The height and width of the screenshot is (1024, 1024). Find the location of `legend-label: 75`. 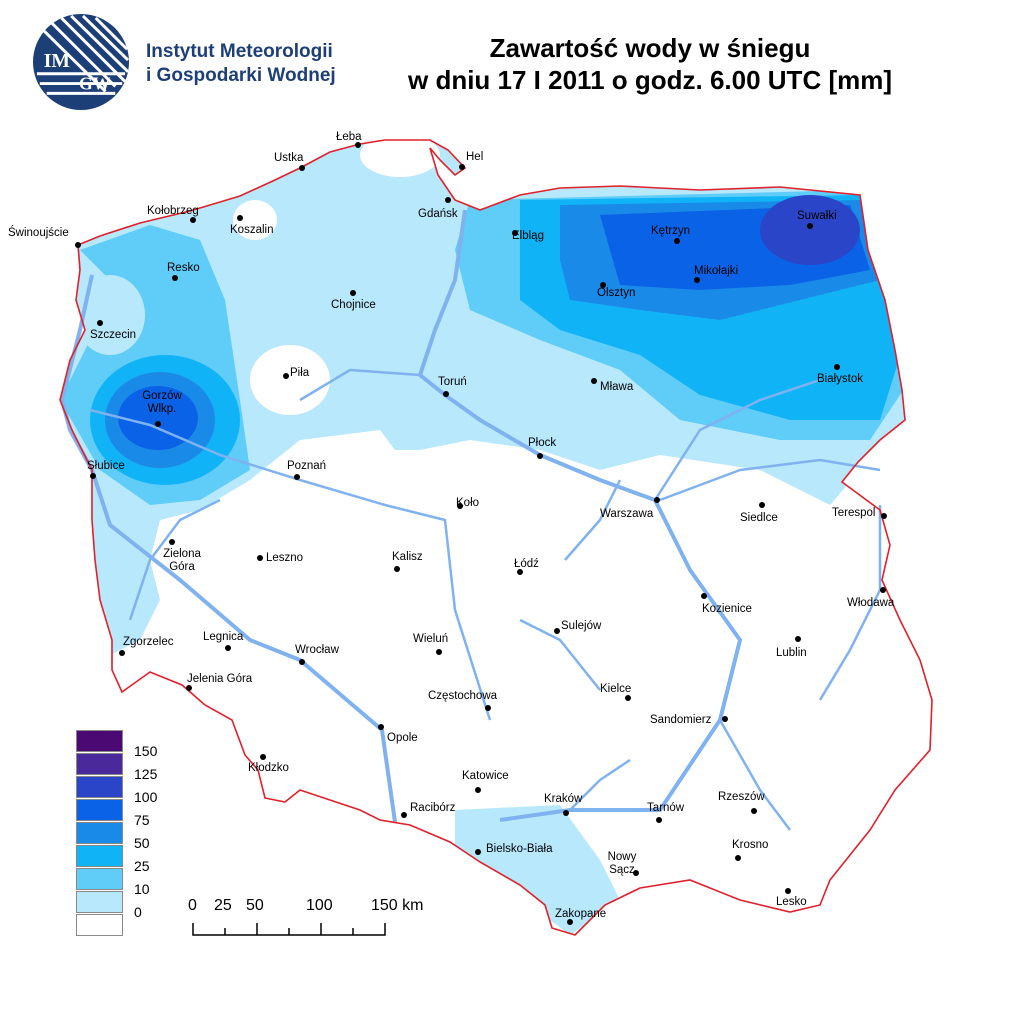

legend-label: 75 is located at coordinates (142, 820).